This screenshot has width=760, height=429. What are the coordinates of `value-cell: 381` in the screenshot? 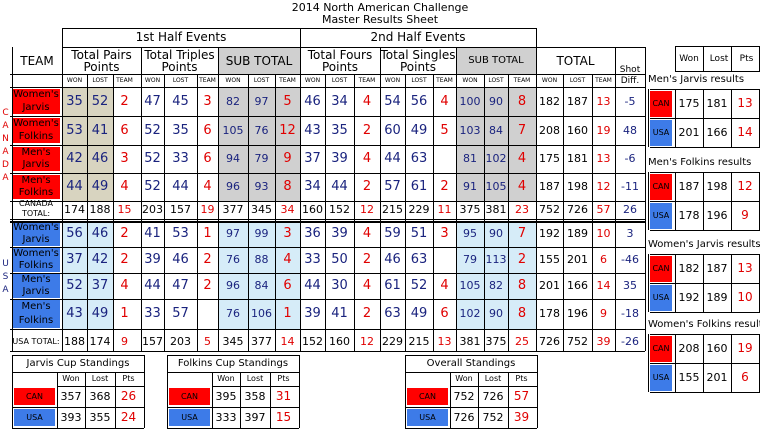 It's located at (470, 341).